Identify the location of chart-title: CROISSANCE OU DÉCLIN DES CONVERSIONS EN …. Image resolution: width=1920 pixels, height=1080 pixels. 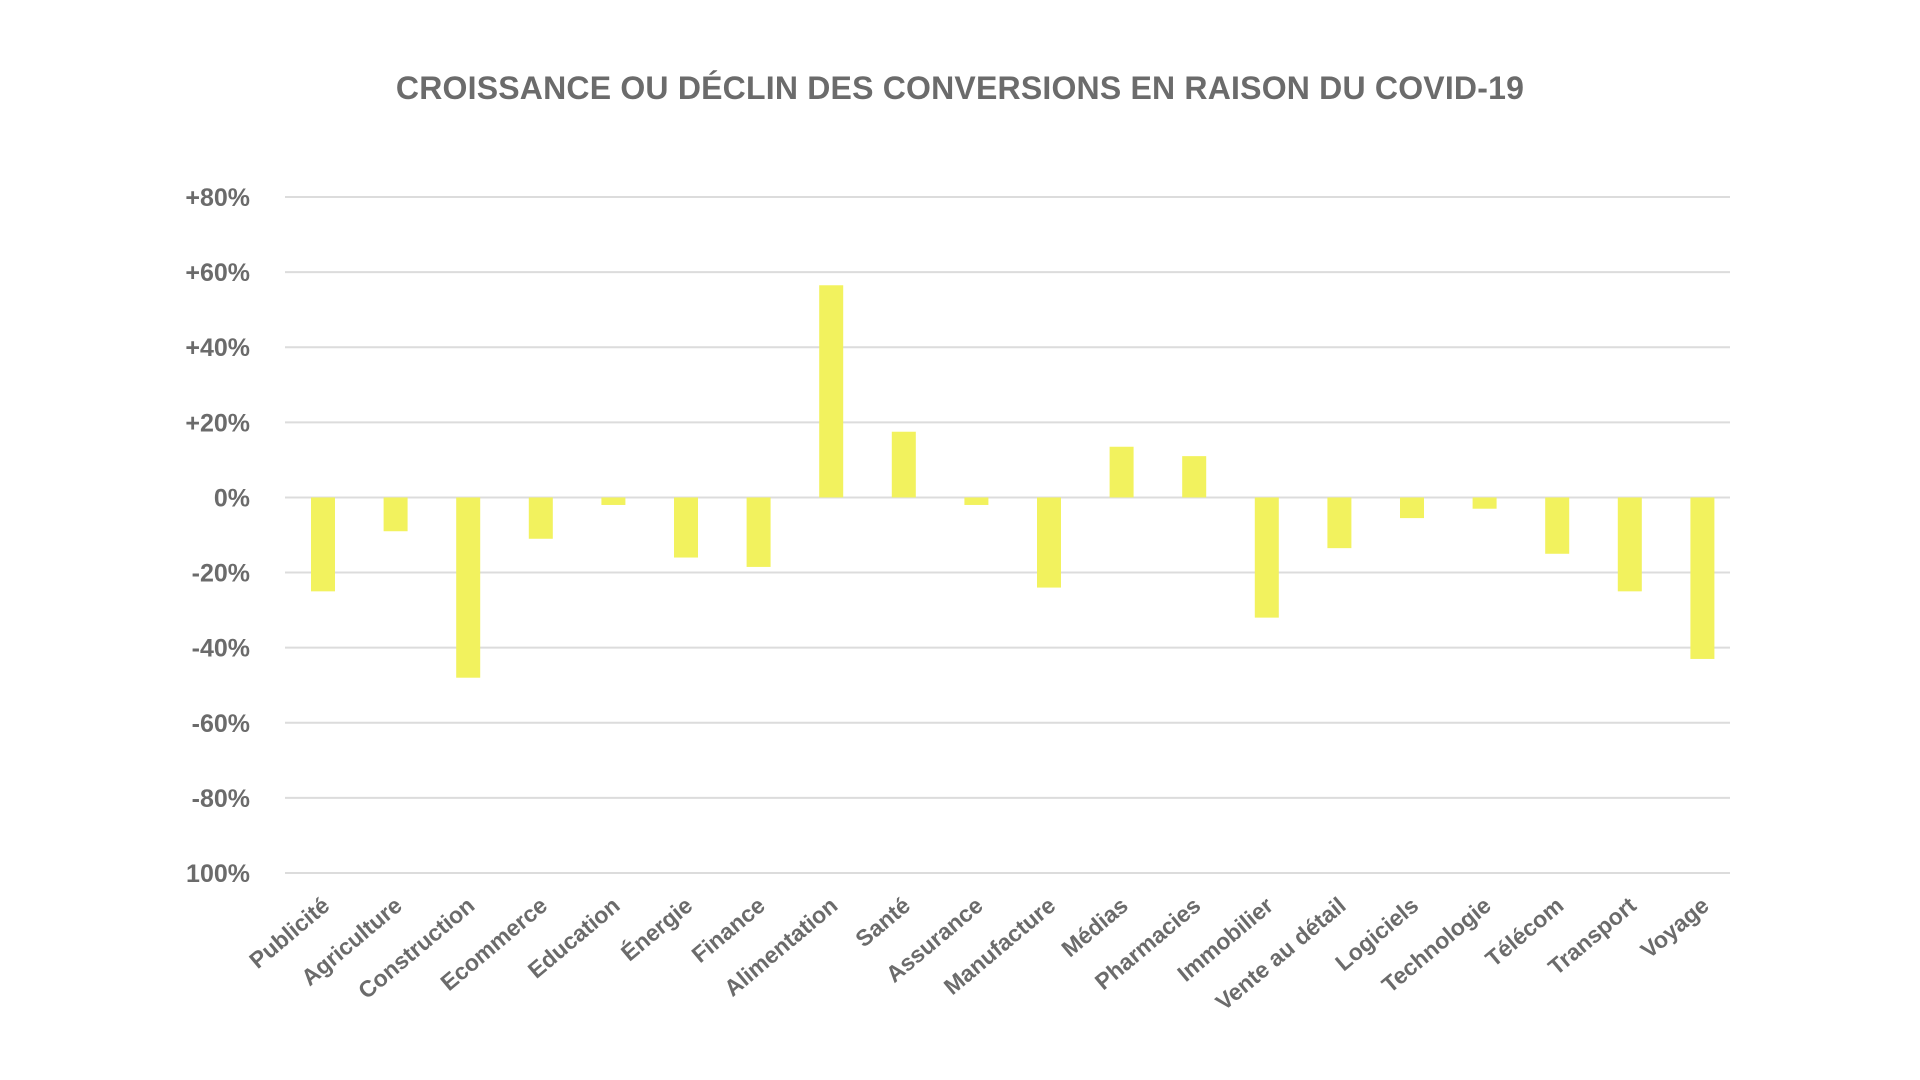
(960, 88).